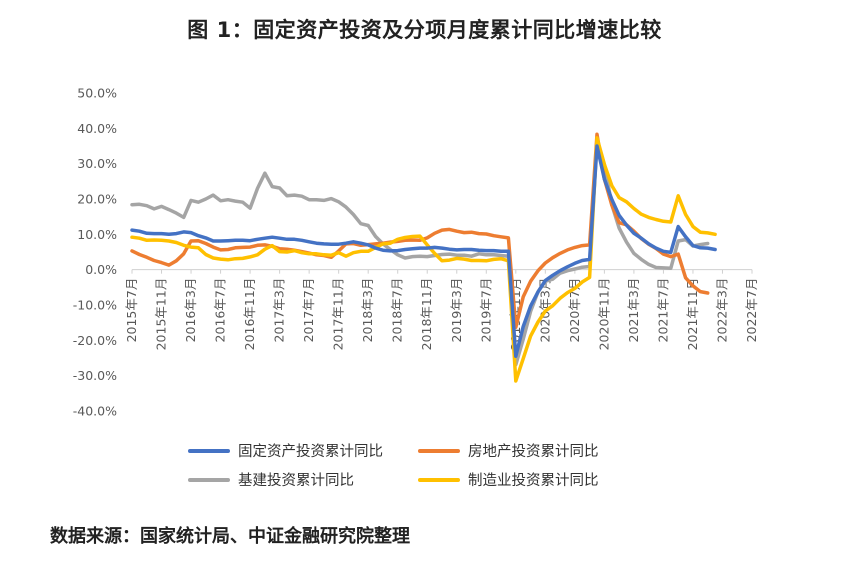 The height and width of the screenshot is (565, 849). What do you see at coordinates (633, 310) in the screenshot?
I see `x-tick-label: 2021年3月` at bounding box center [633, 310].